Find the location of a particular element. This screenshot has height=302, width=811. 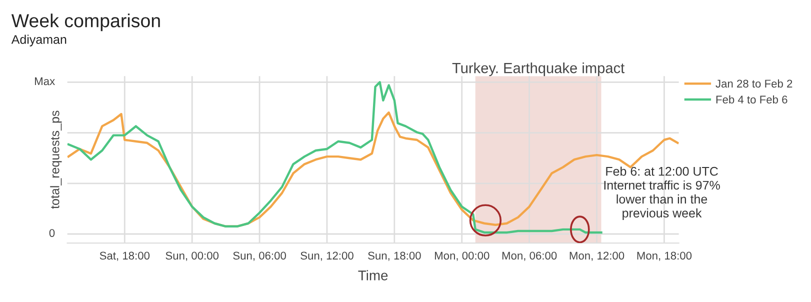

x-tick-label: Mon, 18:00 is located at coordinates (664, 256).